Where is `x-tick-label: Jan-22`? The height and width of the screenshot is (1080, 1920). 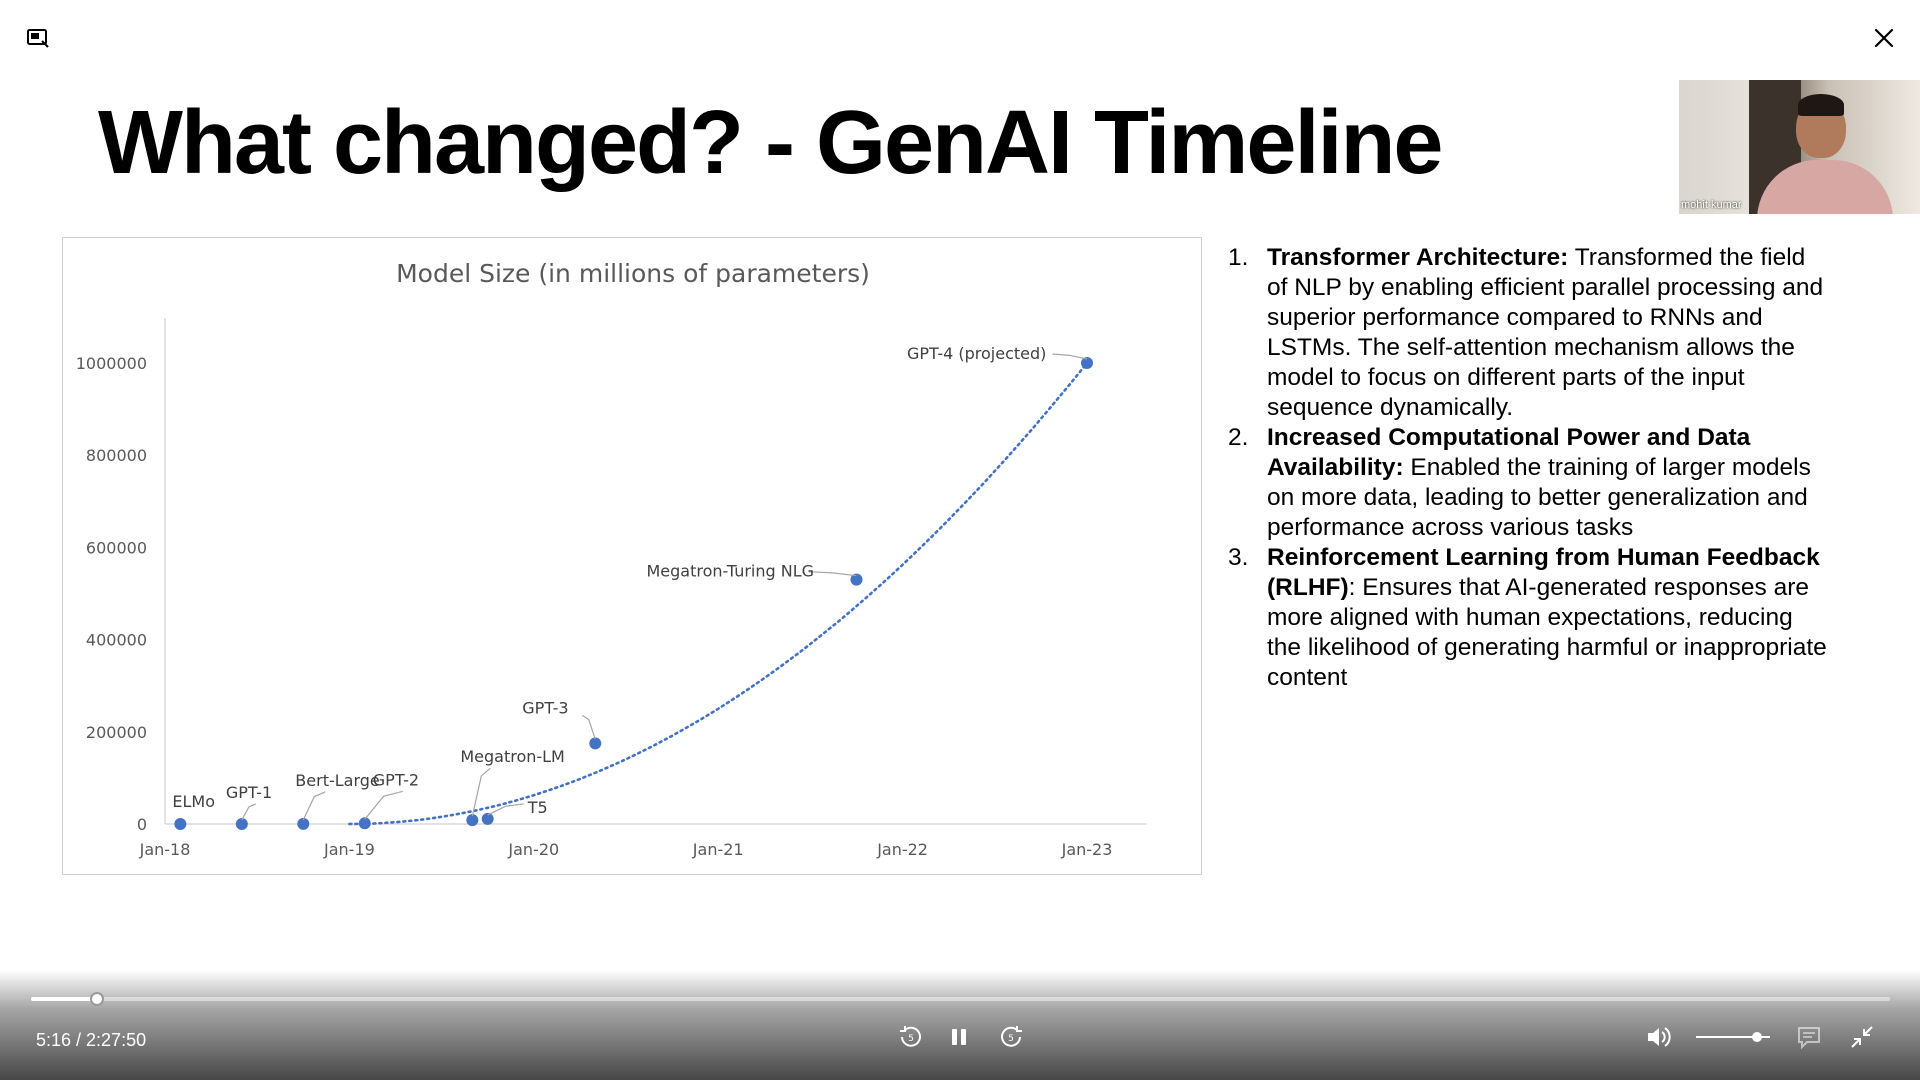 x-tick-label: Jan-22 is located at coordinates (902, 849).